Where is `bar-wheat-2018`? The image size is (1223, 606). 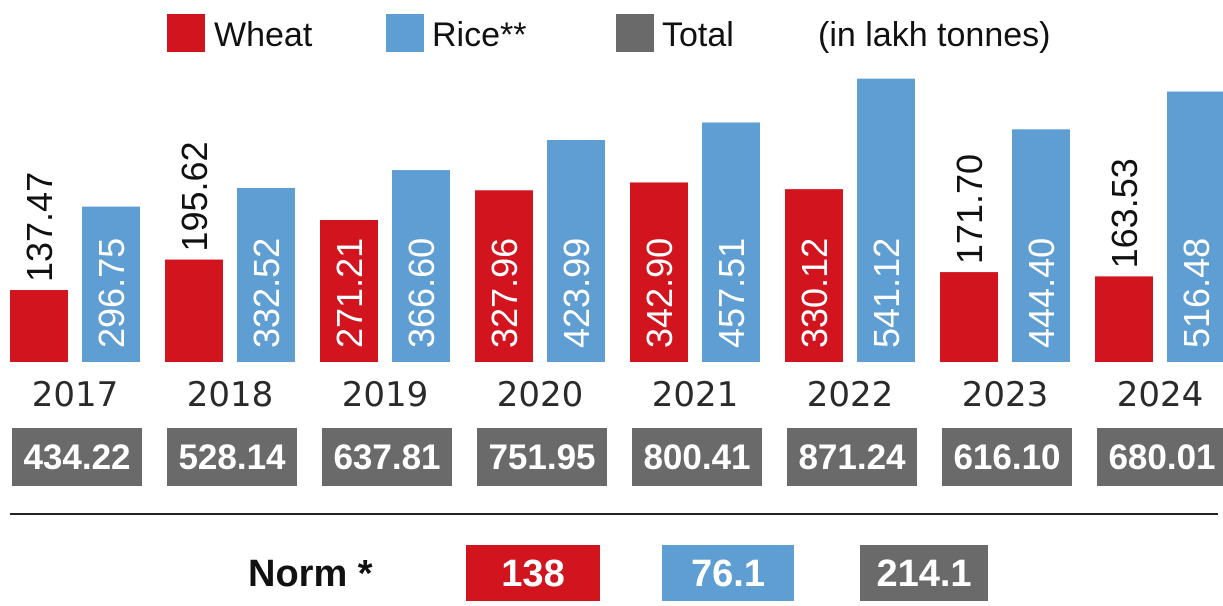
bar-wheat-2018 is located at coordinates (194, 310).